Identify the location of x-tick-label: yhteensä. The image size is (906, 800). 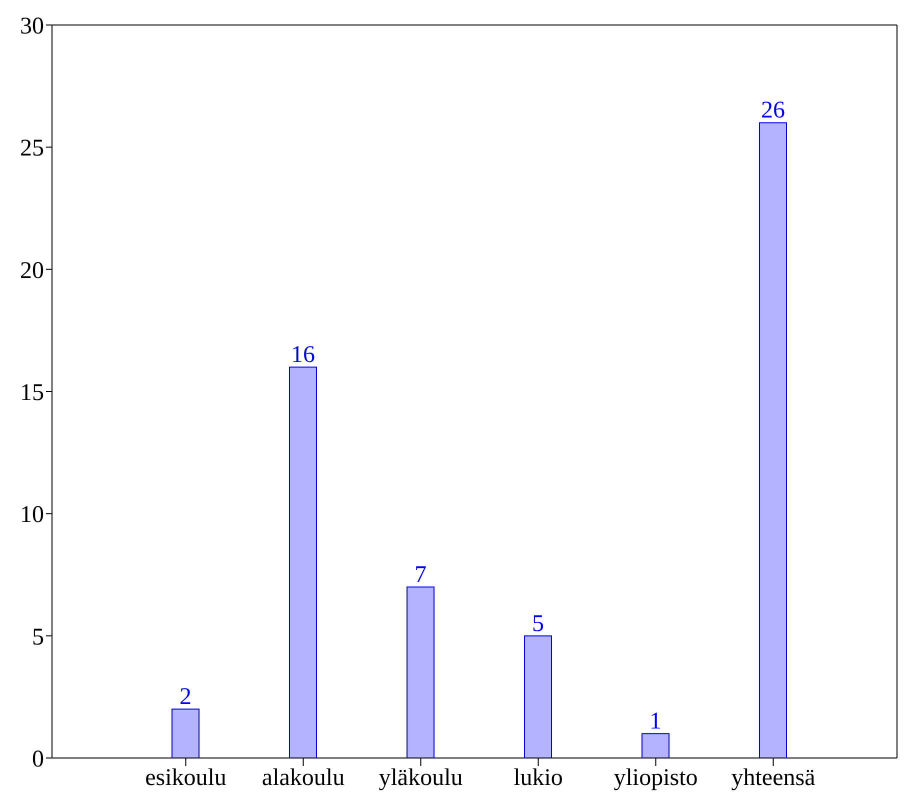
(773, 778).